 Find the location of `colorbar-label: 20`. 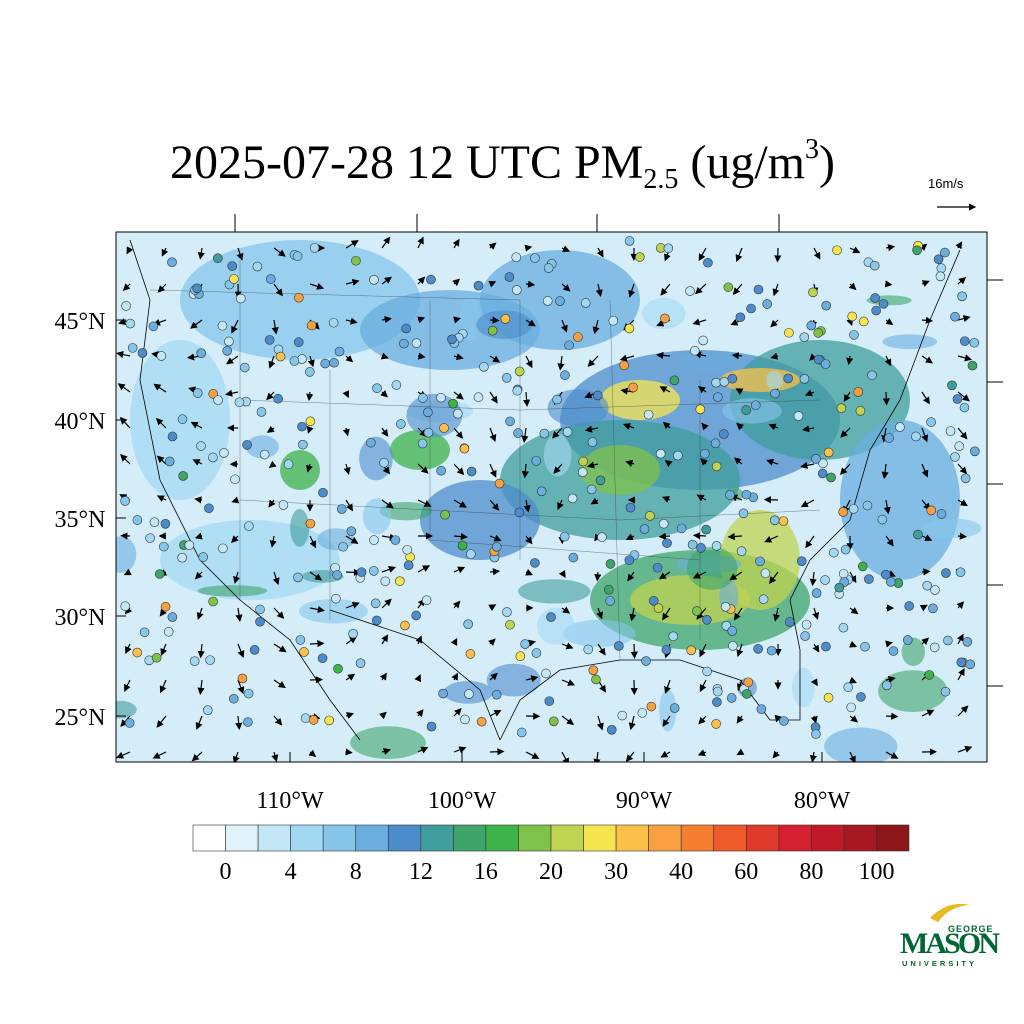

colorbar-label: 20 is located at coordinates (551, 872).